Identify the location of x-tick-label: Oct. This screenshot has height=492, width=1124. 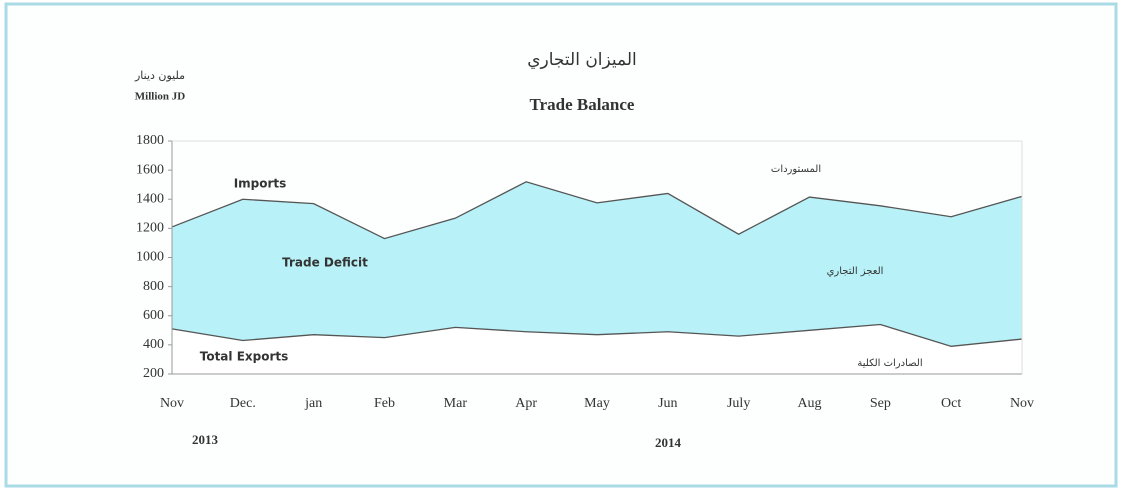
(951, 403).